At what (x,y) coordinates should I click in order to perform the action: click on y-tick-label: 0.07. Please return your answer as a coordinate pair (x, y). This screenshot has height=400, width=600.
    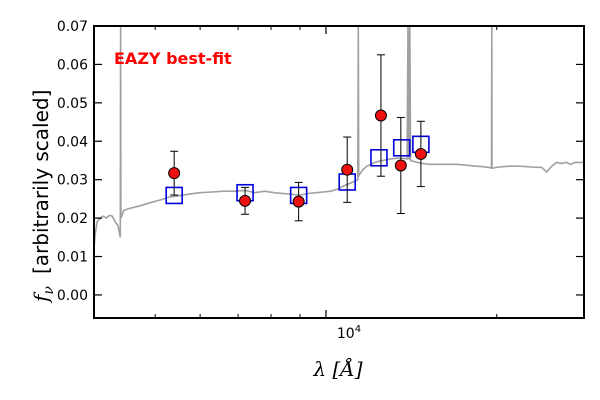
    Looking at the image, I should click on (72, 27).